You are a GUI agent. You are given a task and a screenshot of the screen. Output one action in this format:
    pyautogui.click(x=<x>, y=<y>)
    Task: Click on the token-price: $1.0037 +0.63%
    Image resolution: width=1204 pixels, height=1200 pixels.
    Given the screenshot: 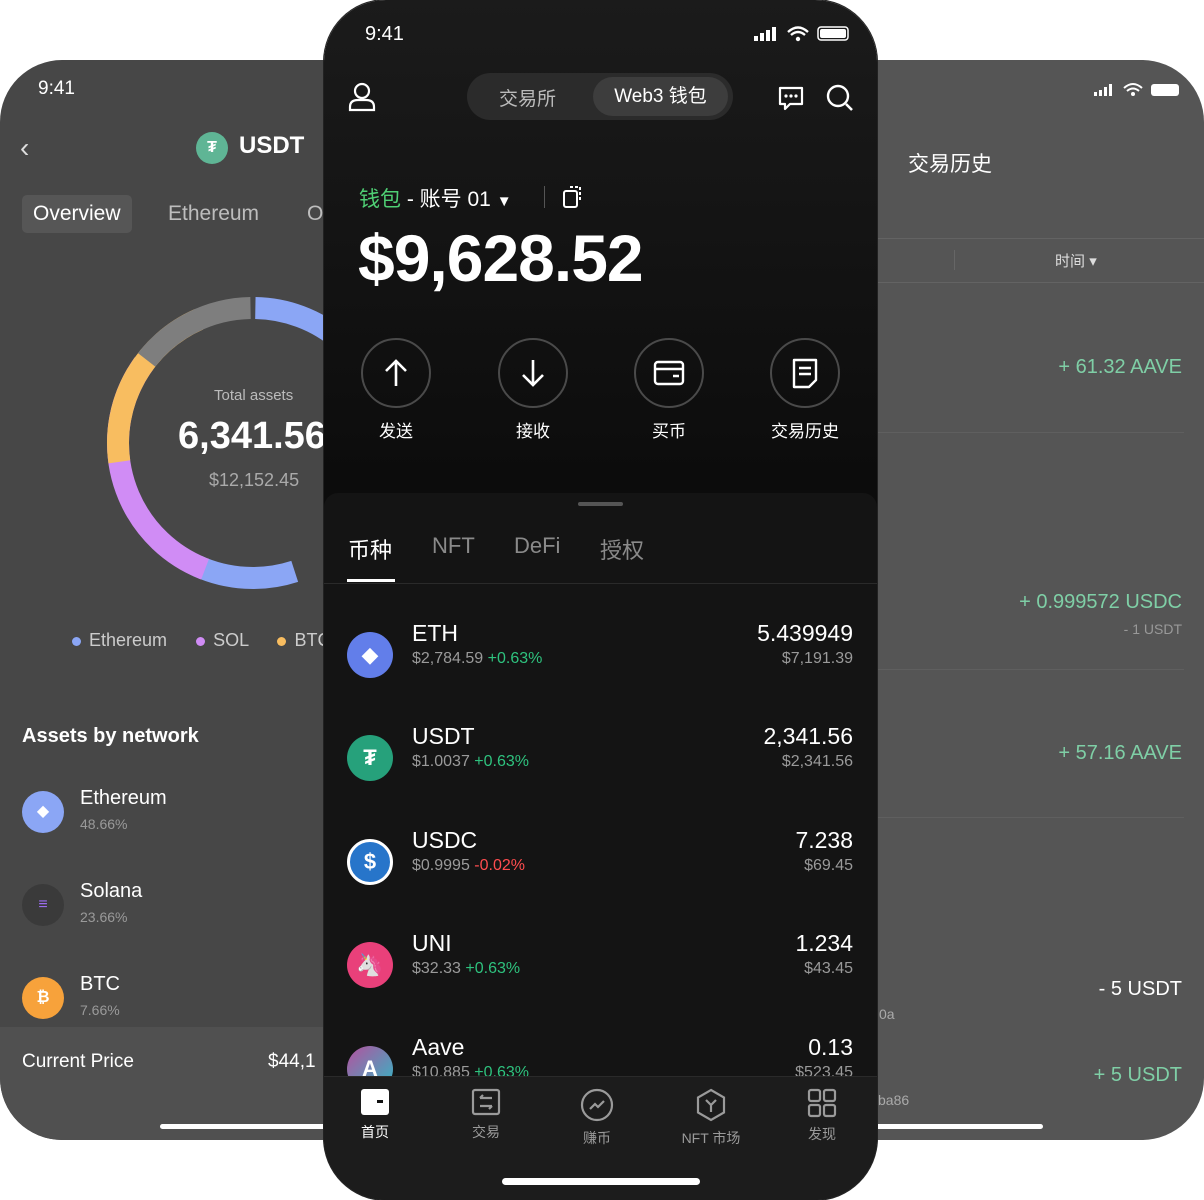 What is the action you would take?
    pyautogui.click(x=470, y=762)
    